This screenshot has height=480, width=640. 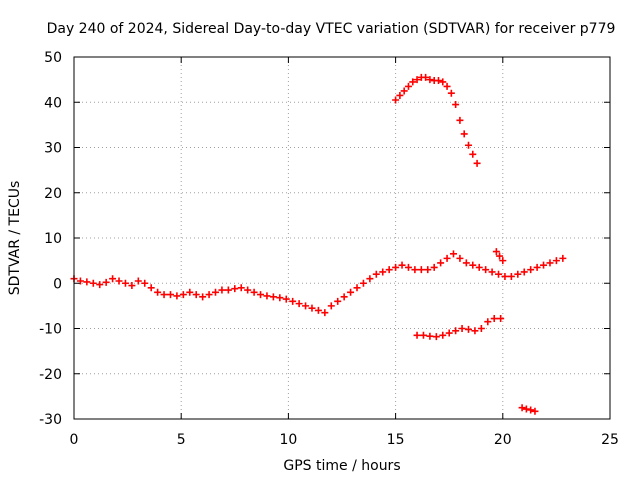 I want to click on x-tick-label: 5, so click(x=181, y=440).